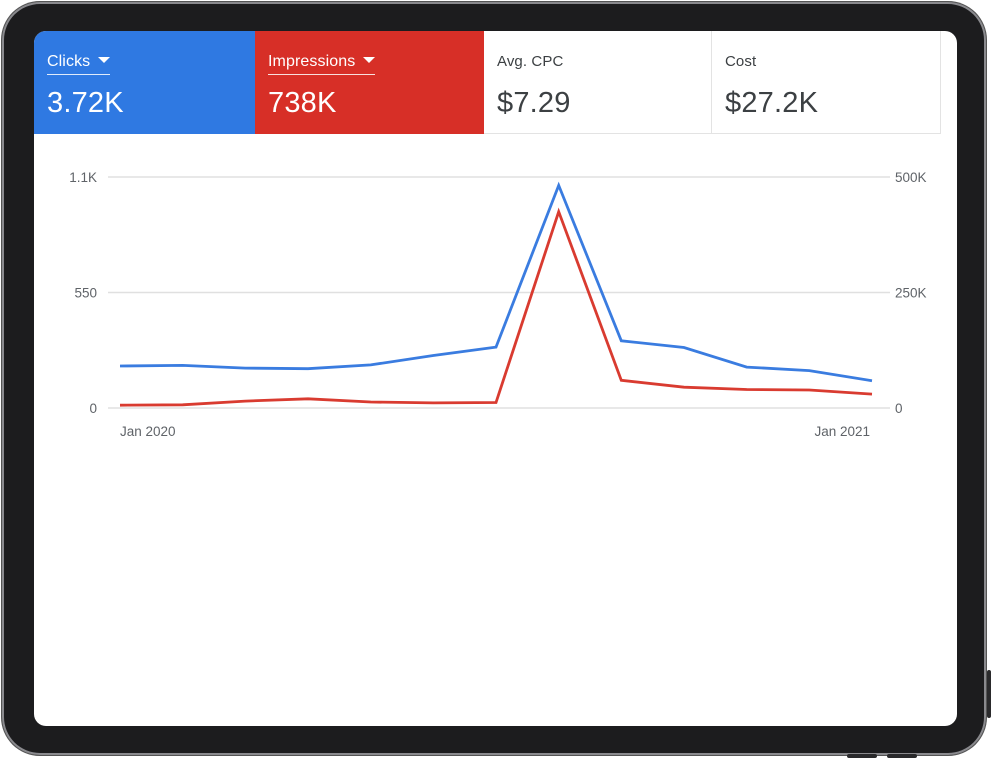 This screenshot has height=760, width=992. Describe the element at coordinates (85, 103) in the screenshot. I see `metric-value-clicks: 3.72K` at that location.